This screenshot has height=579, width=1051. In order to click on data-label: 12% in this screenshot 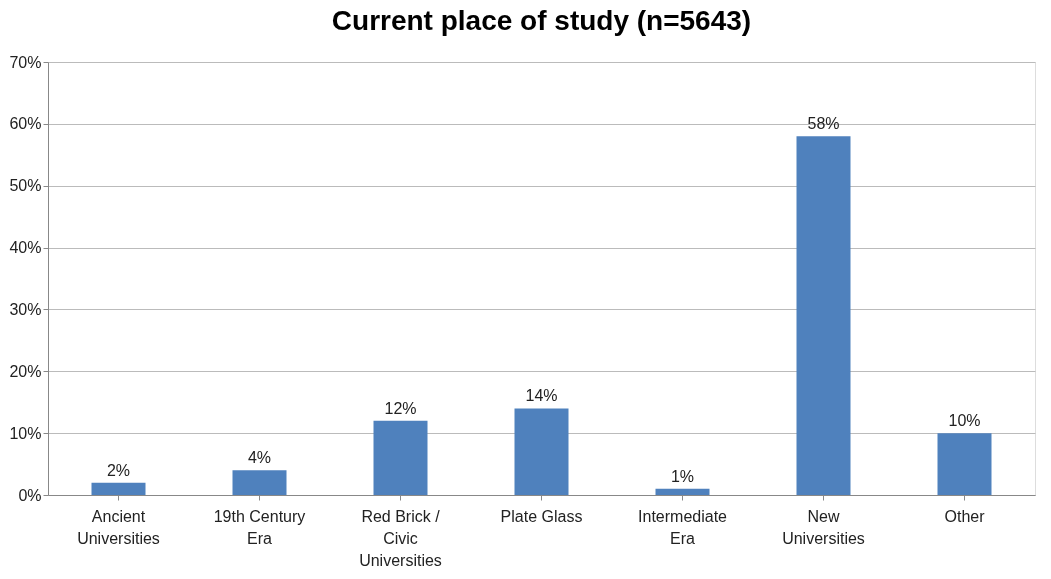, I will do `click(400, 408)`.